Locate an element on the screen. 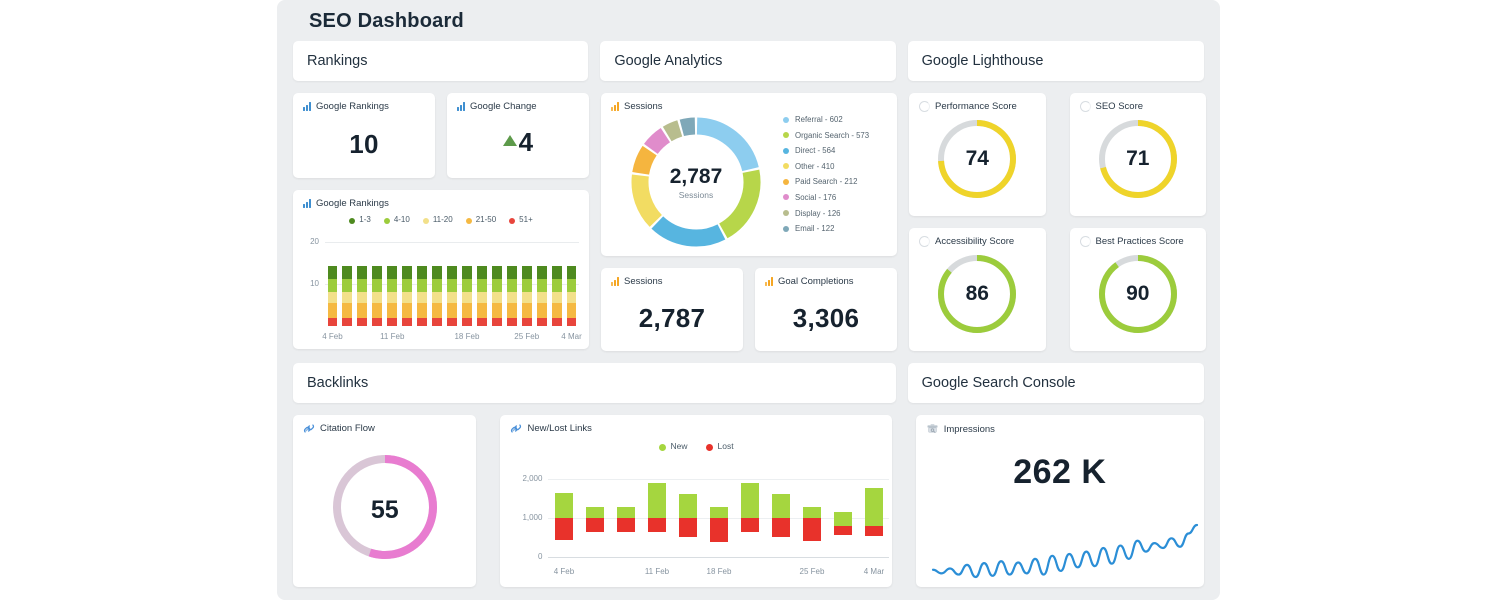 This screenshot has height=600, width=1500. trend-up-icon is located at coordinates (509, 140).